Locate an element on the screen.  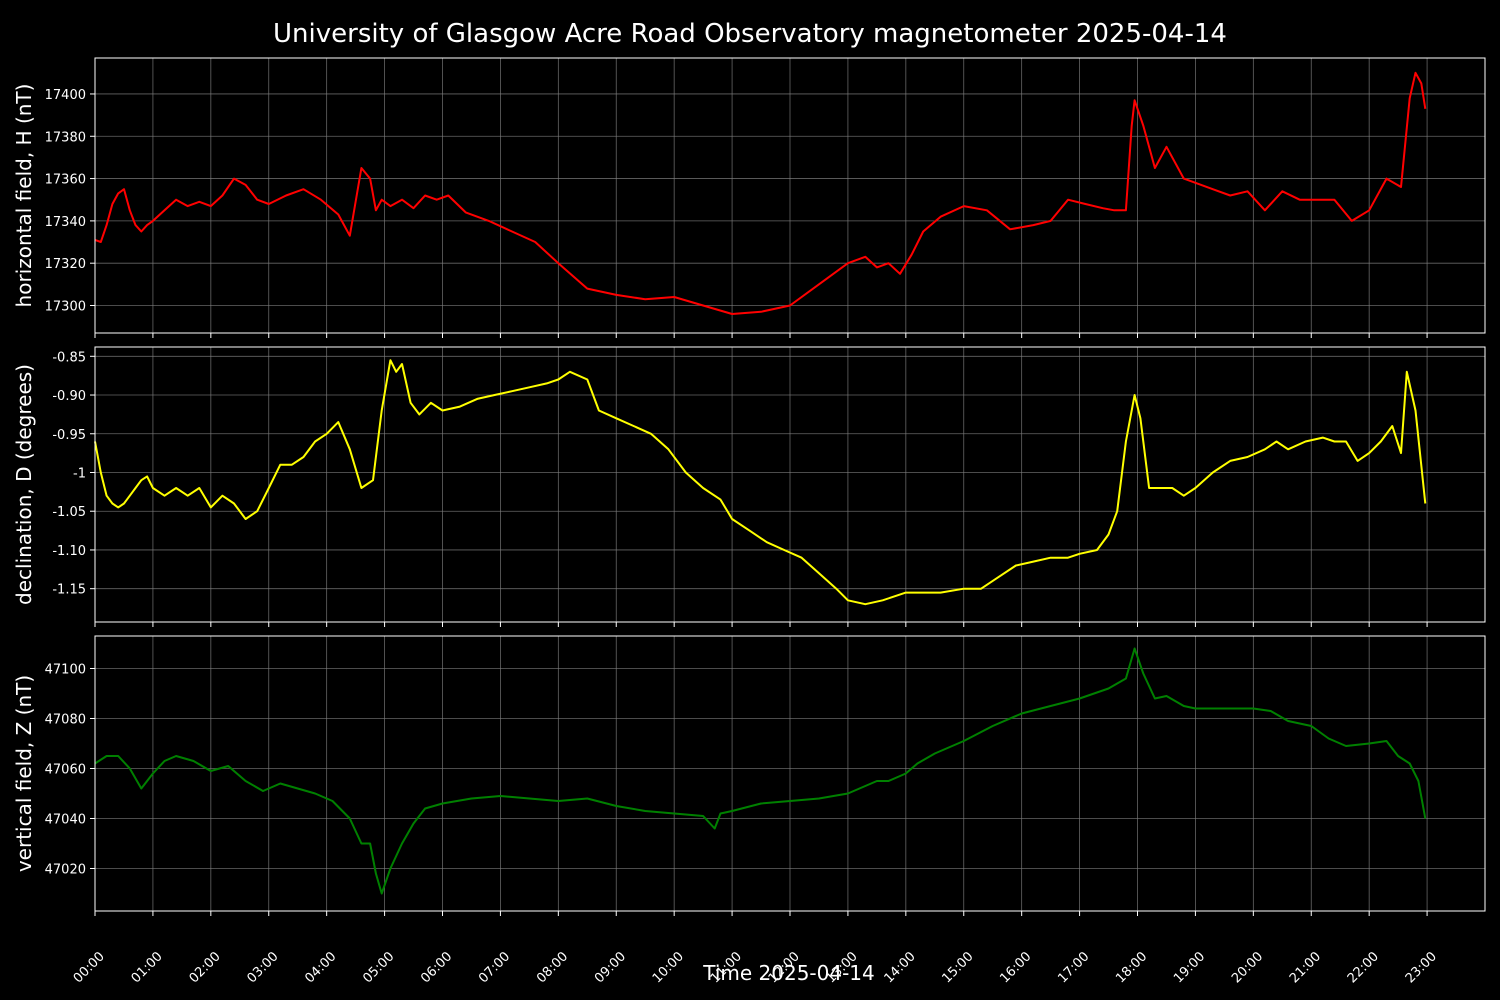
y-tick-label: -1.15 is located at coordinates (69, 590).